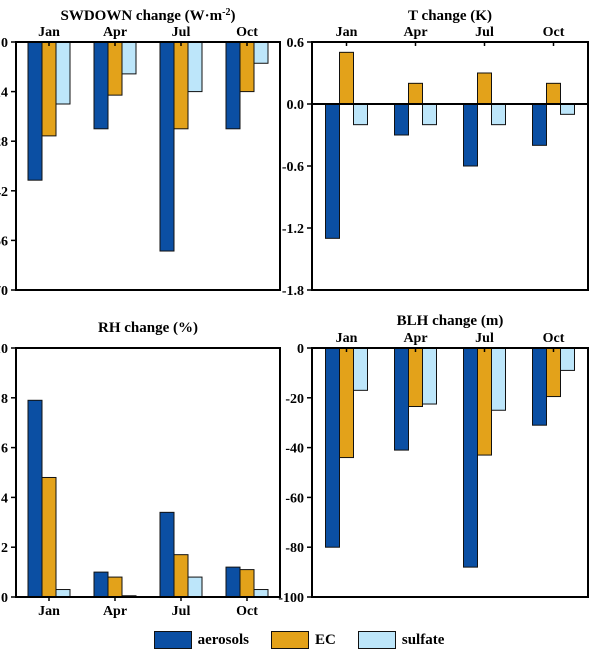  I want to click on y-tick-label: -0.6, so click(293, 167).